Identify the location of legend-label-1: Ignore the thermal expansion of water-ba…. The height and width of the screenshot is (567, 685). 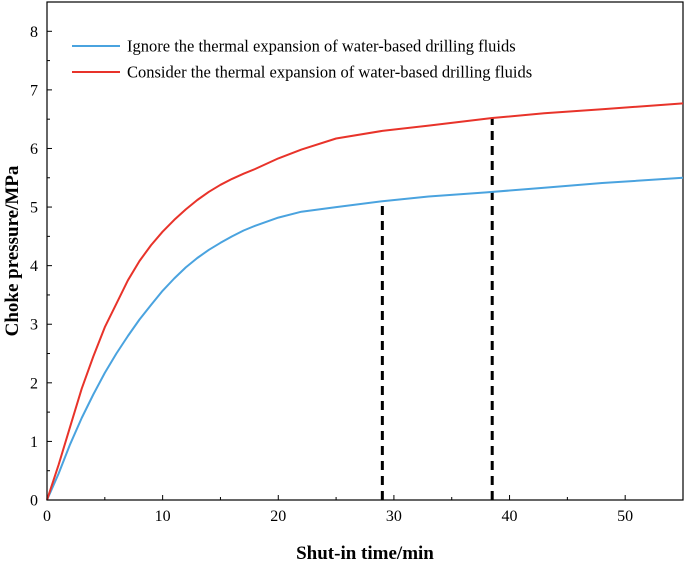
(321, 46).